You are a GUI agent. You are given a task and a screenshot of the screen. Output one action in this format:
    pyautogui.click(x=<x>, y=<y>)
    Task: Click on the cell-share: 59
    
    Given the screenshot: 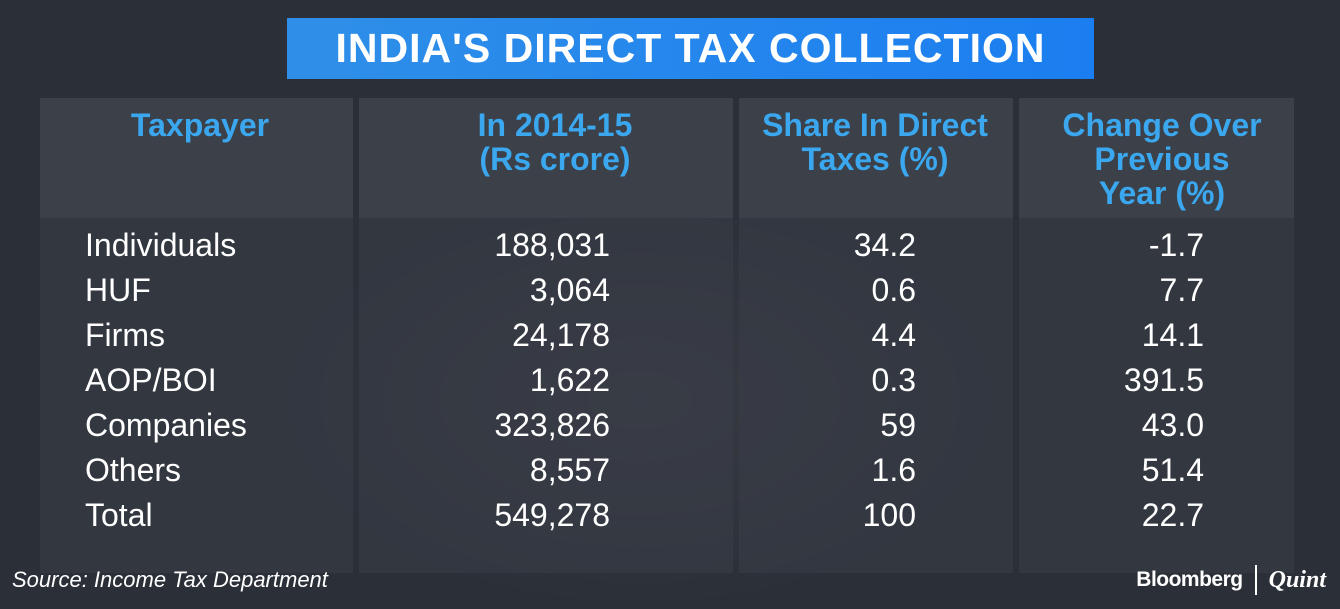 What is the action you would take?
    pyautogui.click(x=898, y=425)
    